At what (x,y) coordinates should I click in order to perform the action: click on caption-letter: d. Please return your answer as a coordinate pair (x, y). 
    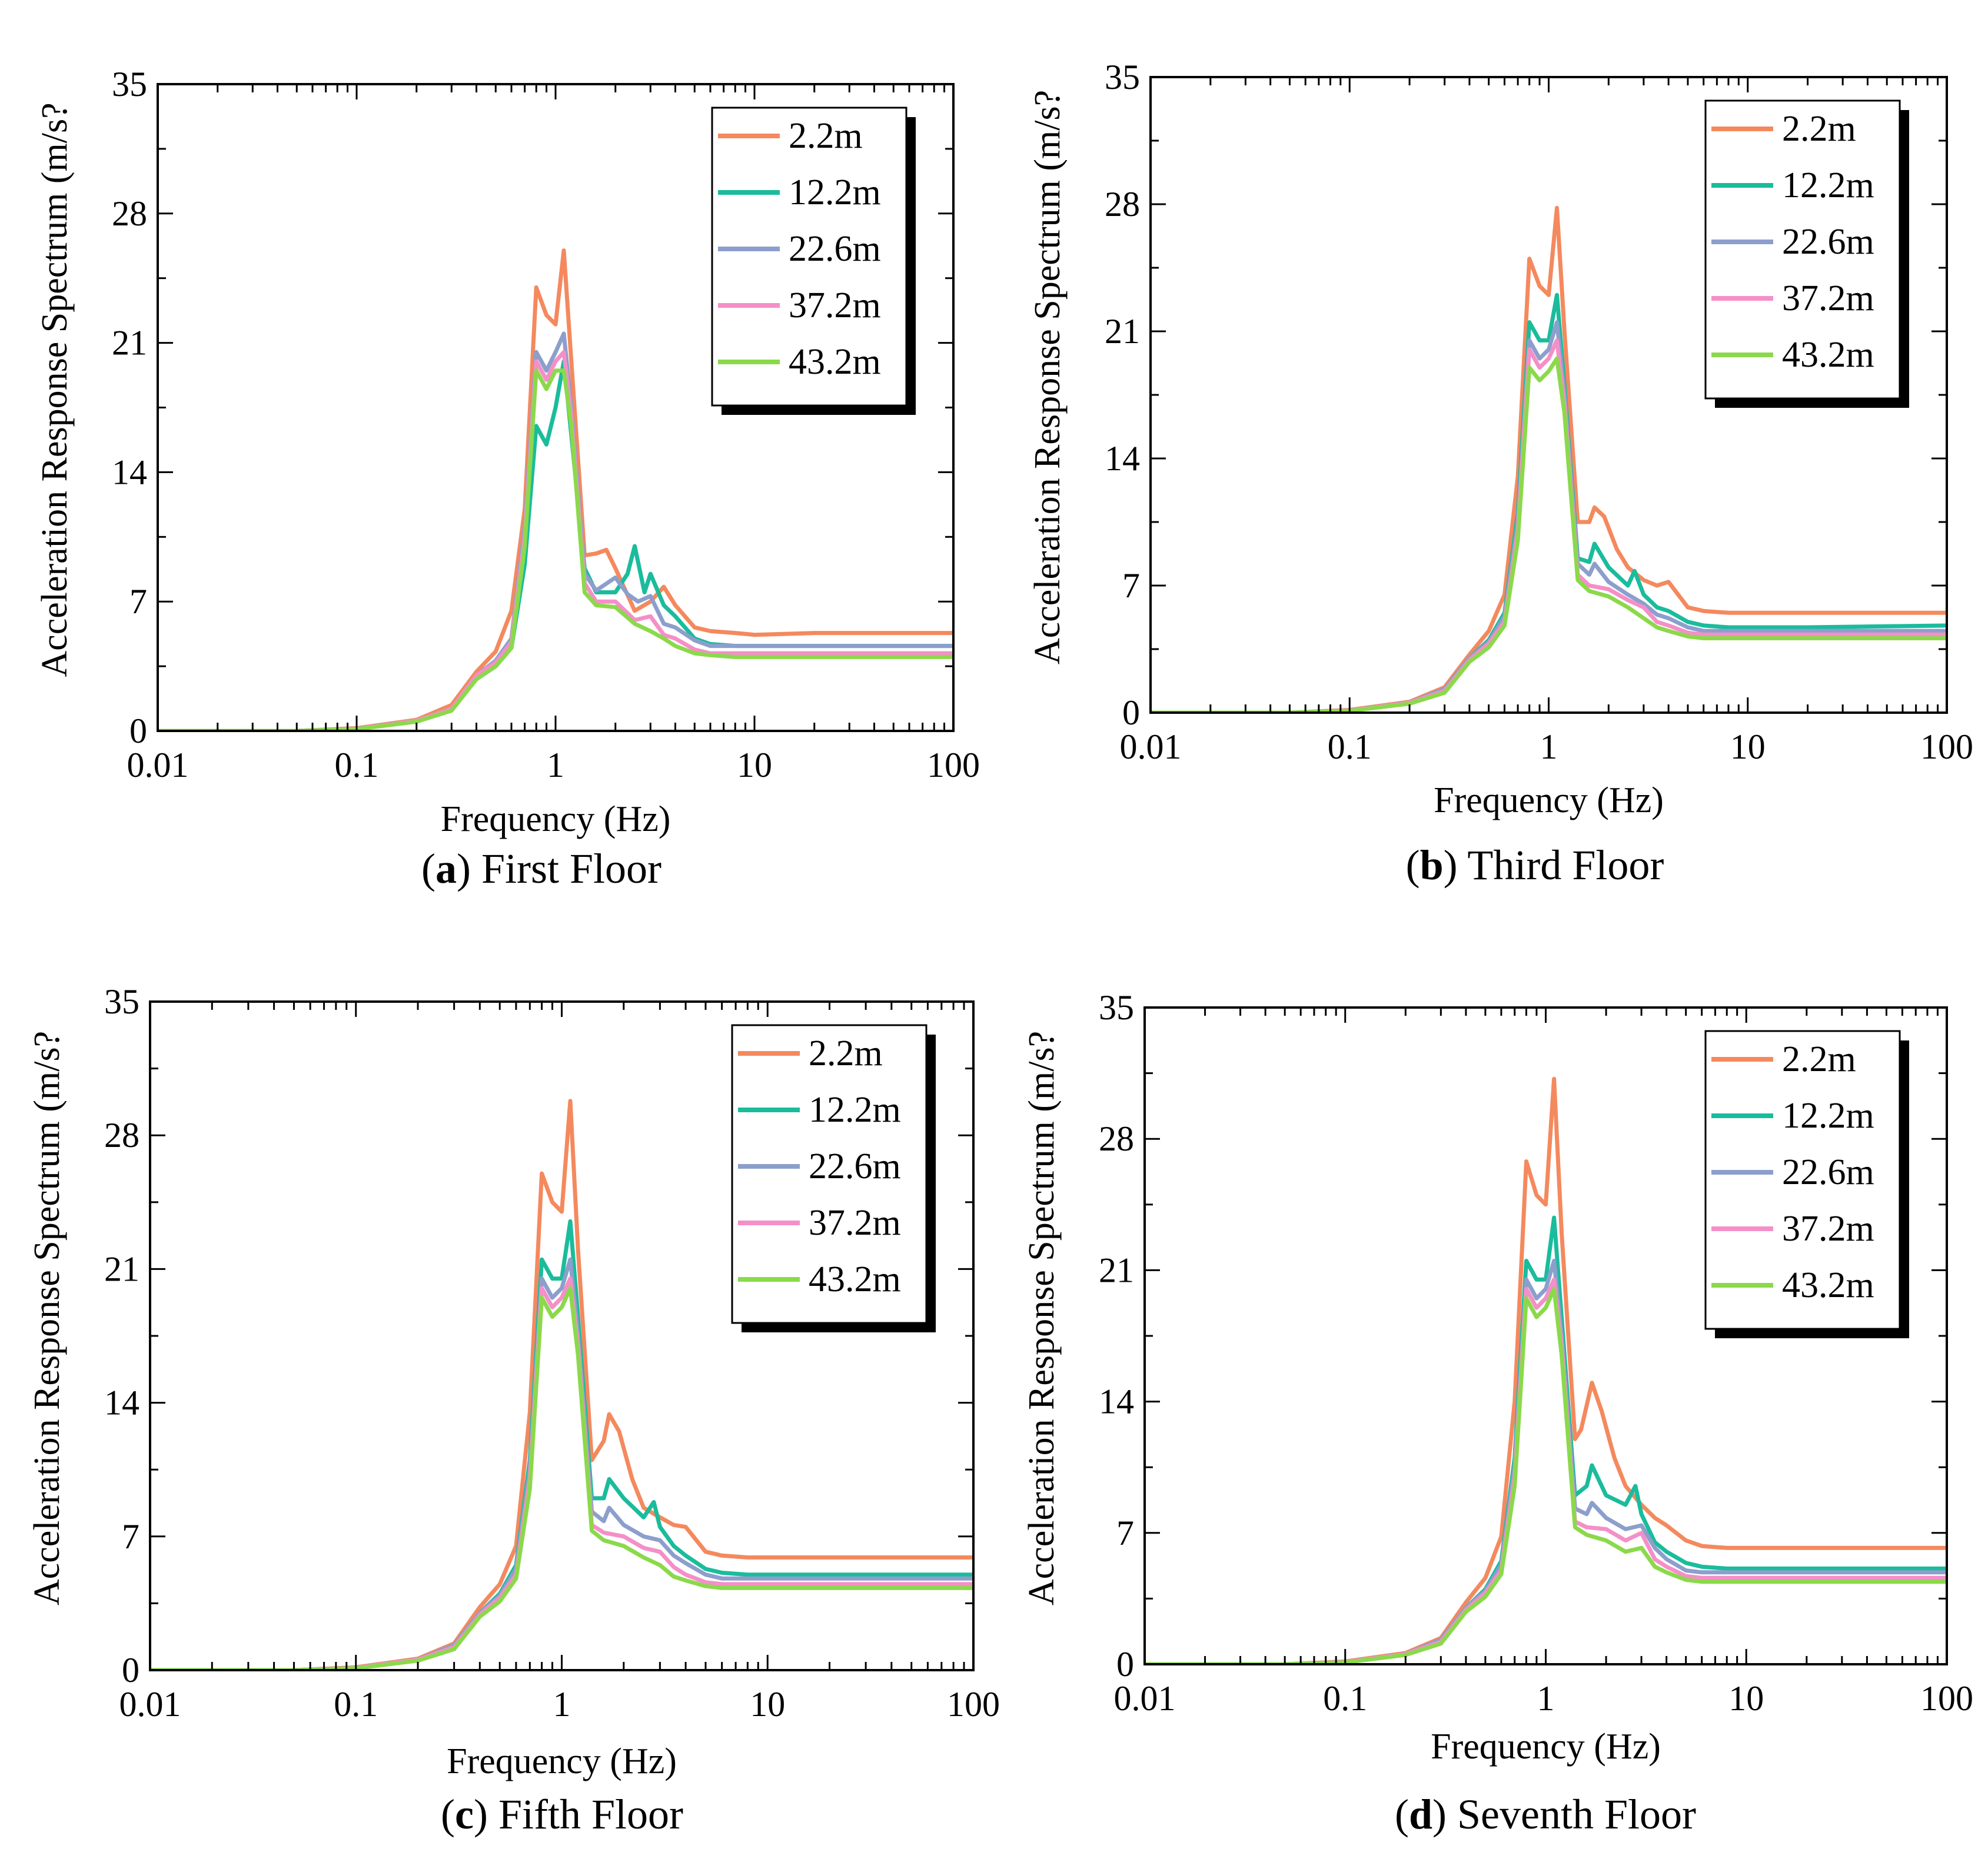
    Looking at the image, I should click on (1420, 1814).